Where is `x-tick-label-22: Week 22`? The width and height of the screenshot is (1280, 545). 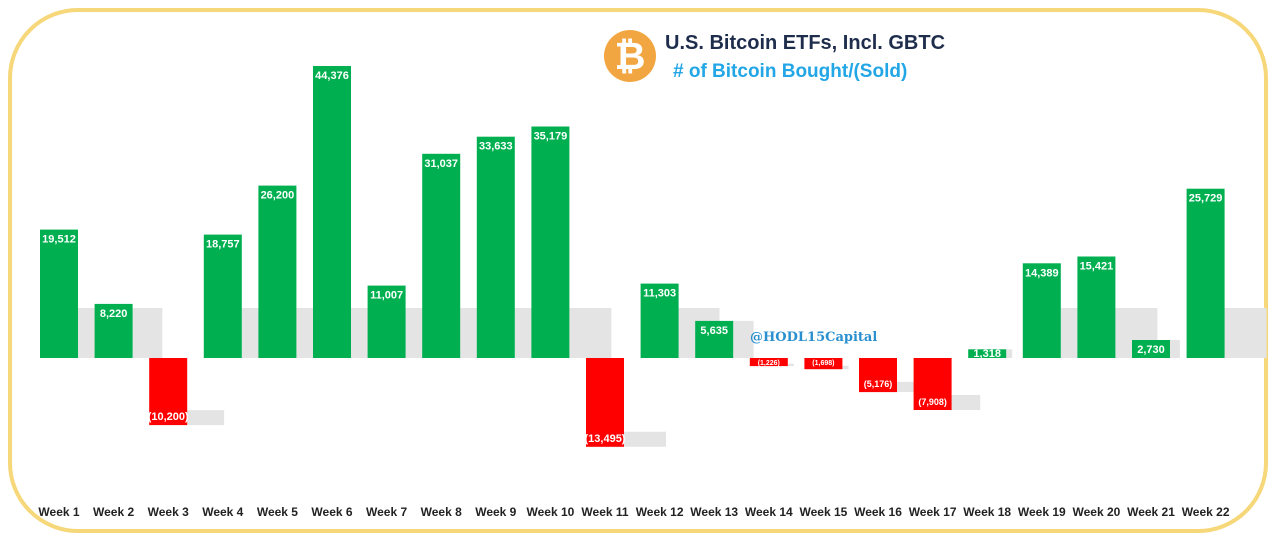 x-tick-label-22: Week 22 is located at coordinates (1206, 512).